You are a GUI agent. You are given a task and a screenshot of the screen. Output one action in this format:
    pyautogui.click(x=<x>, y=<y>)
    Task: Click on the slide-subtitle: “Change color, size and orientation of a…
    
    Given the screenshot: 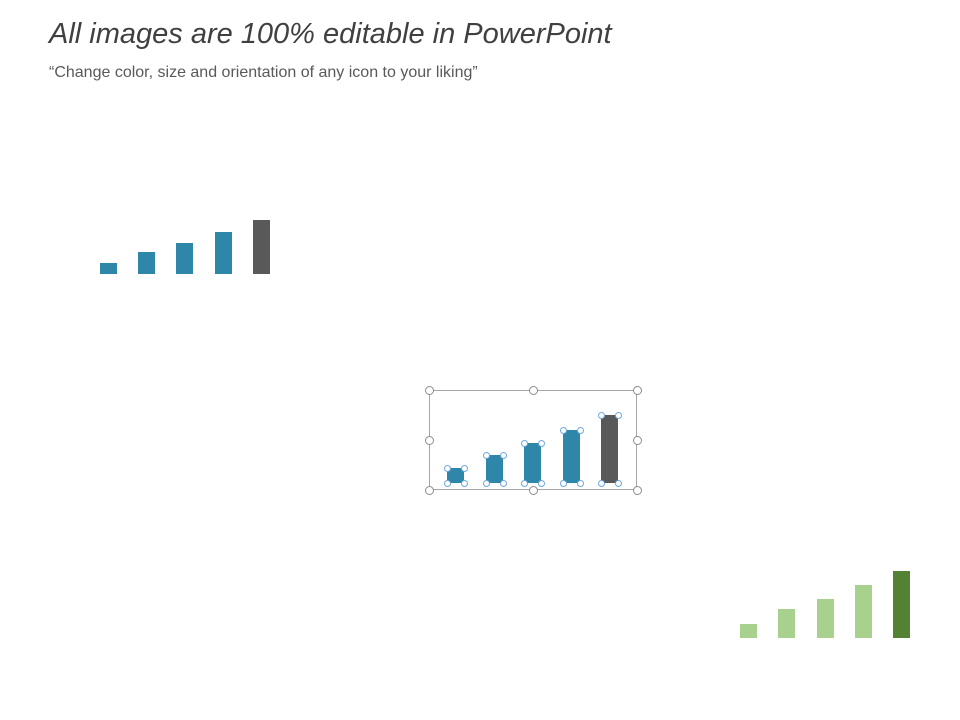 What is the action you would take?
    pyautogui.click(x=263, y=72)
    